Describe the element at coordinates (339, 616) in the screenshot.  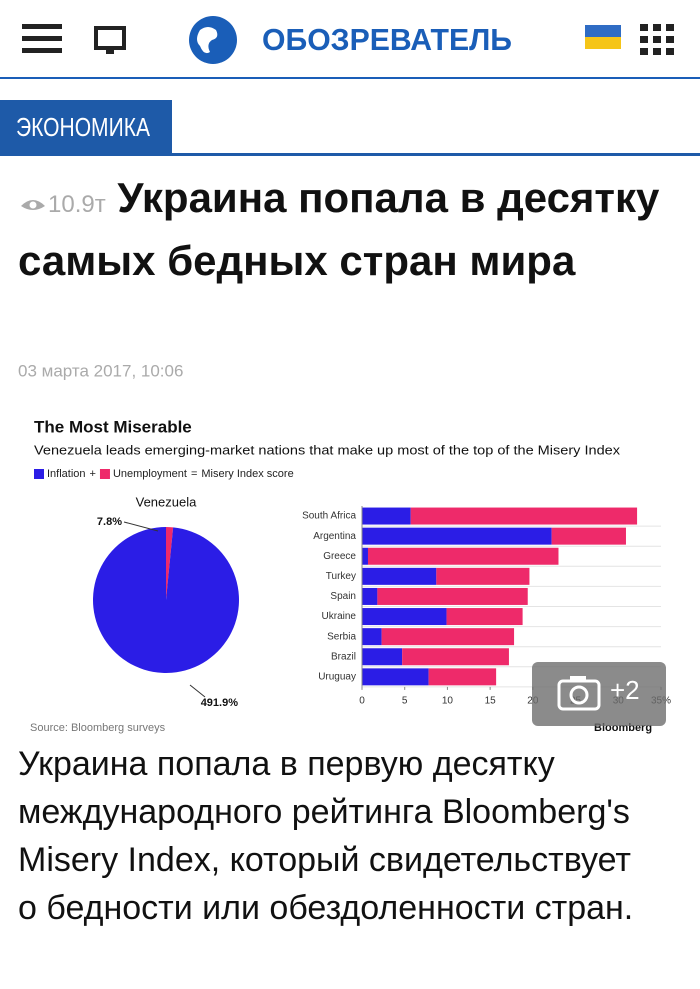
I see `y-tick-label: Ukraine` at that location.